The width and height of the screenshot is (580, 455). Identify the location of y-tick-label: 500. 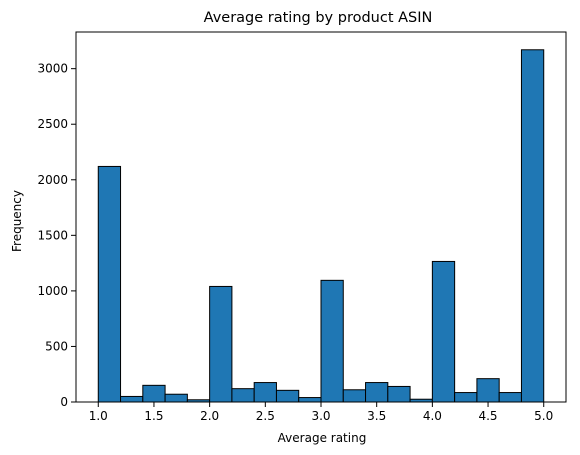
(56, 346).